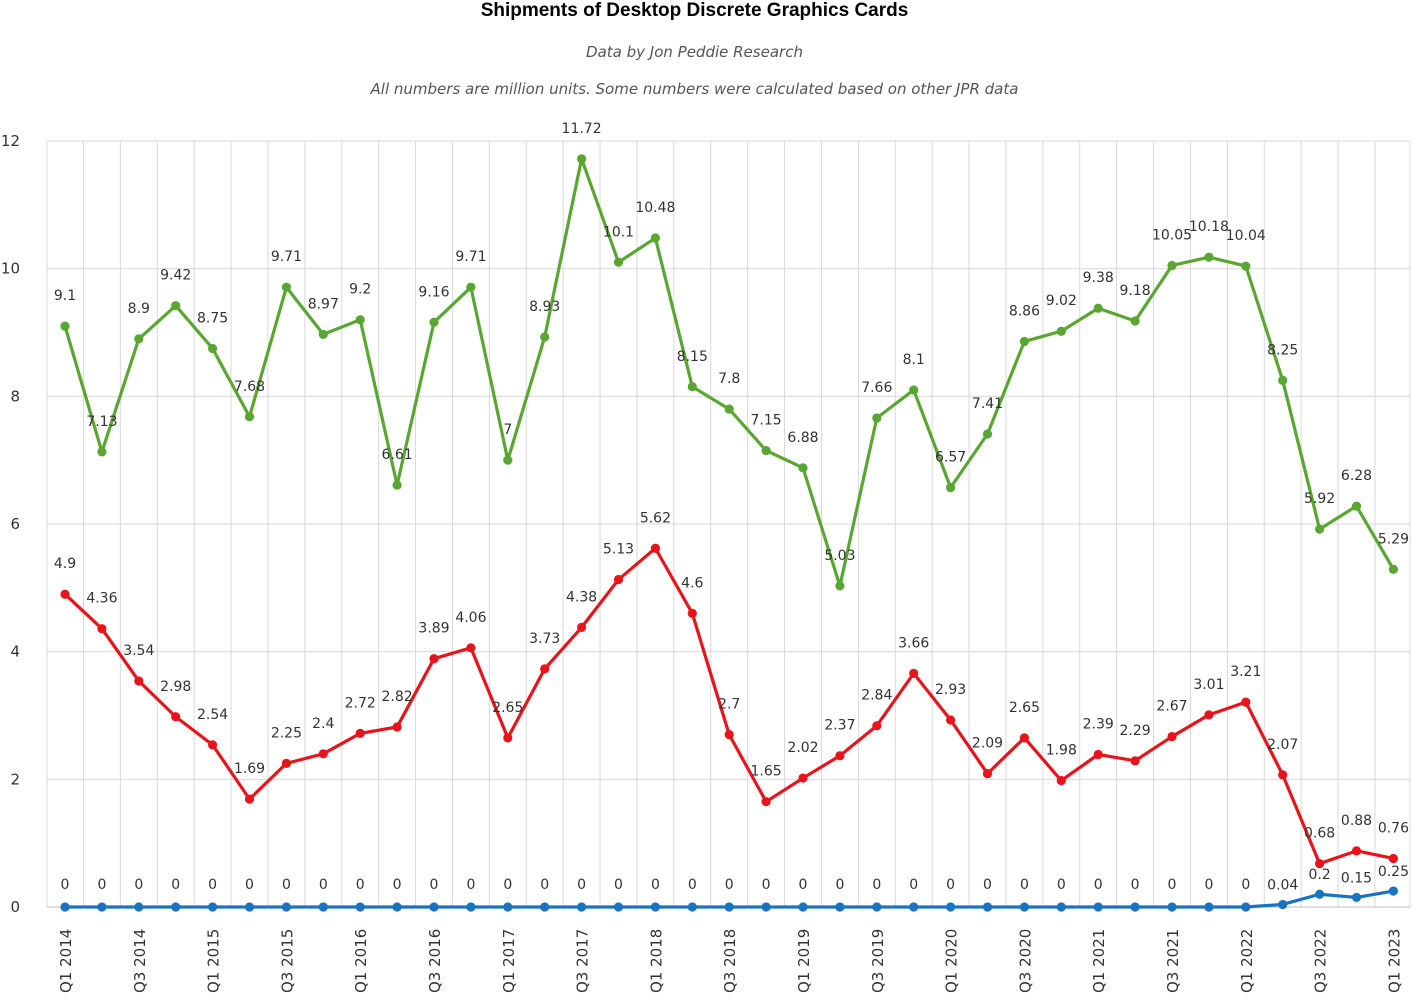  What do you see at coordinates (1282, 745) in the screenshot?
I see `data-label: 2.07` at bounding box center [1282, 745].